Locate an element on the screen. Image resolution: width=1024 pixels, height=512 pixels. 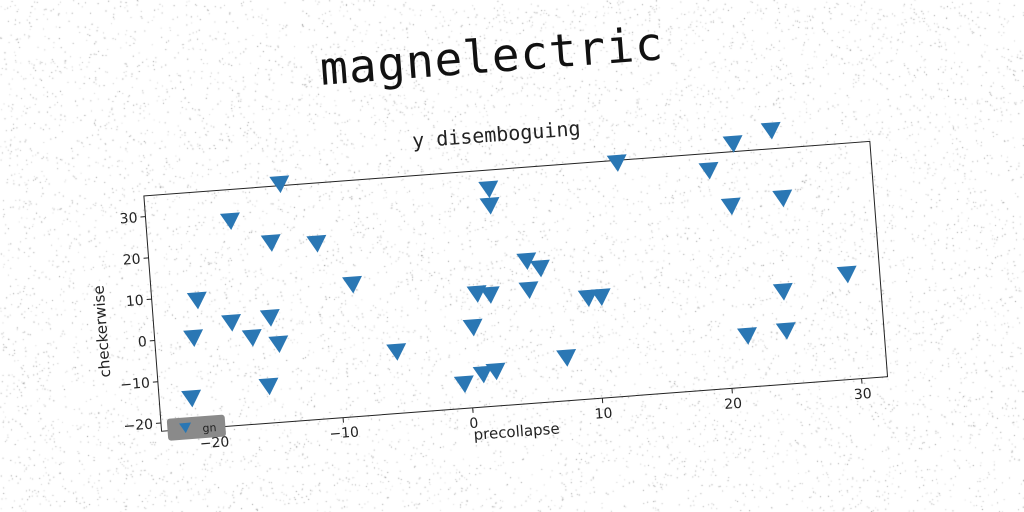
x-tick-label: 10 is located at coordinates (603, 413).